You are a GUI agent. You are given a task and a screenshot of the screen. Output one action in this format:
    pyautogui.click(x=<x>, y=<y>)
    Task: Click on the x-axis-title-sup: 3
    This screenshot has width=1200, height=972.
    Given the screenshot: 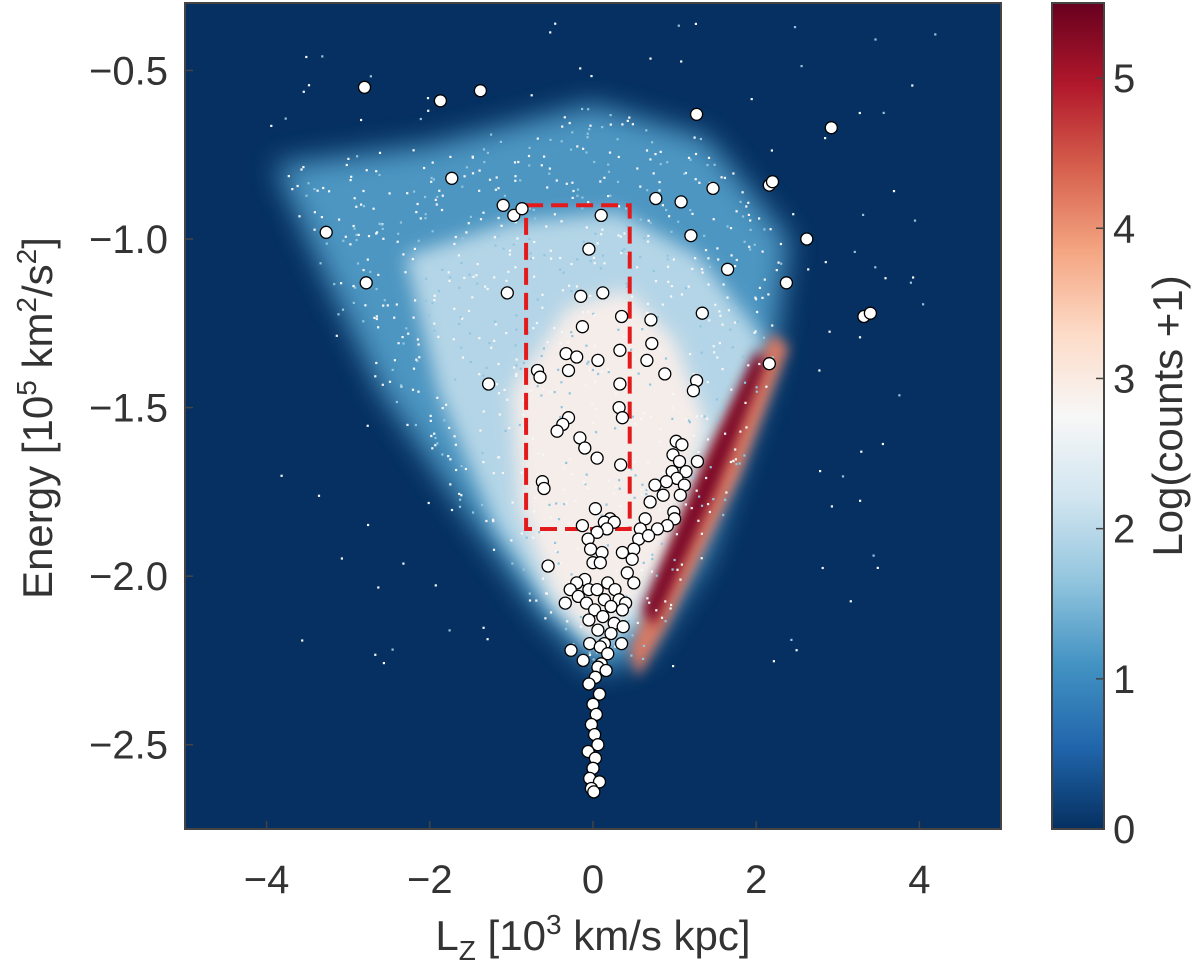 What is the action you would take?
    pyautogui.click(x=554, y=924)
    